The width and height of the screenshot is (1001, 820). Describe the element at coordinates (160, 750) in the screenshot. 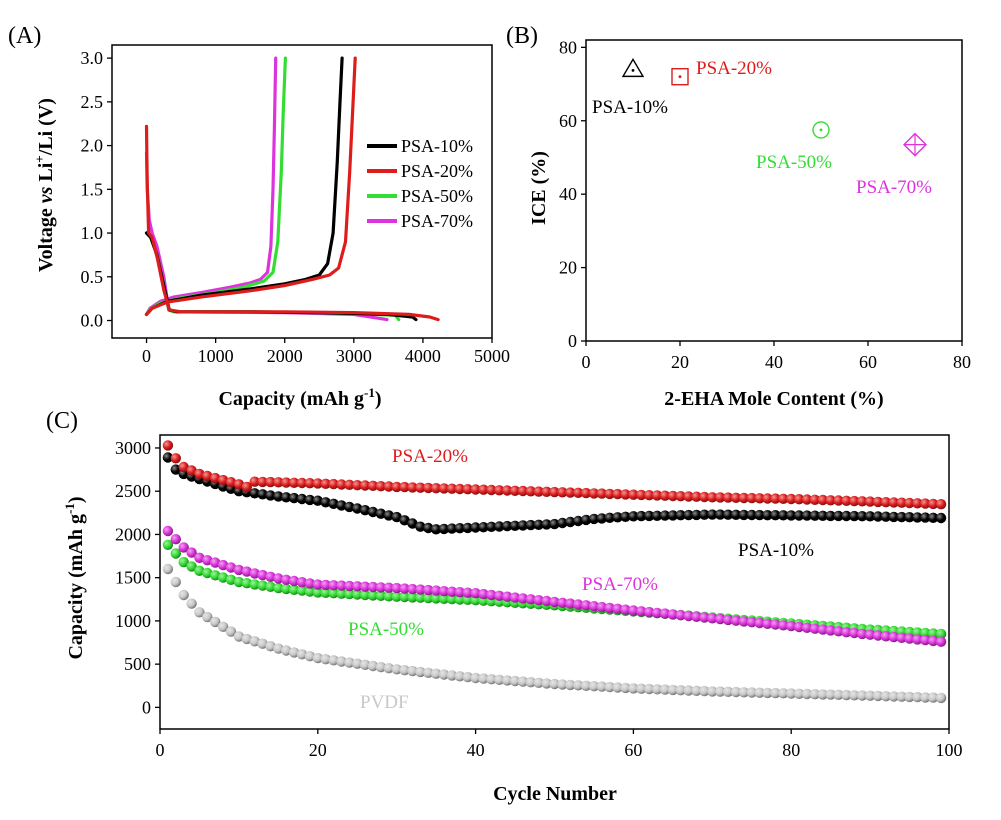

I see `c-x-tick-label: 0` at that location.